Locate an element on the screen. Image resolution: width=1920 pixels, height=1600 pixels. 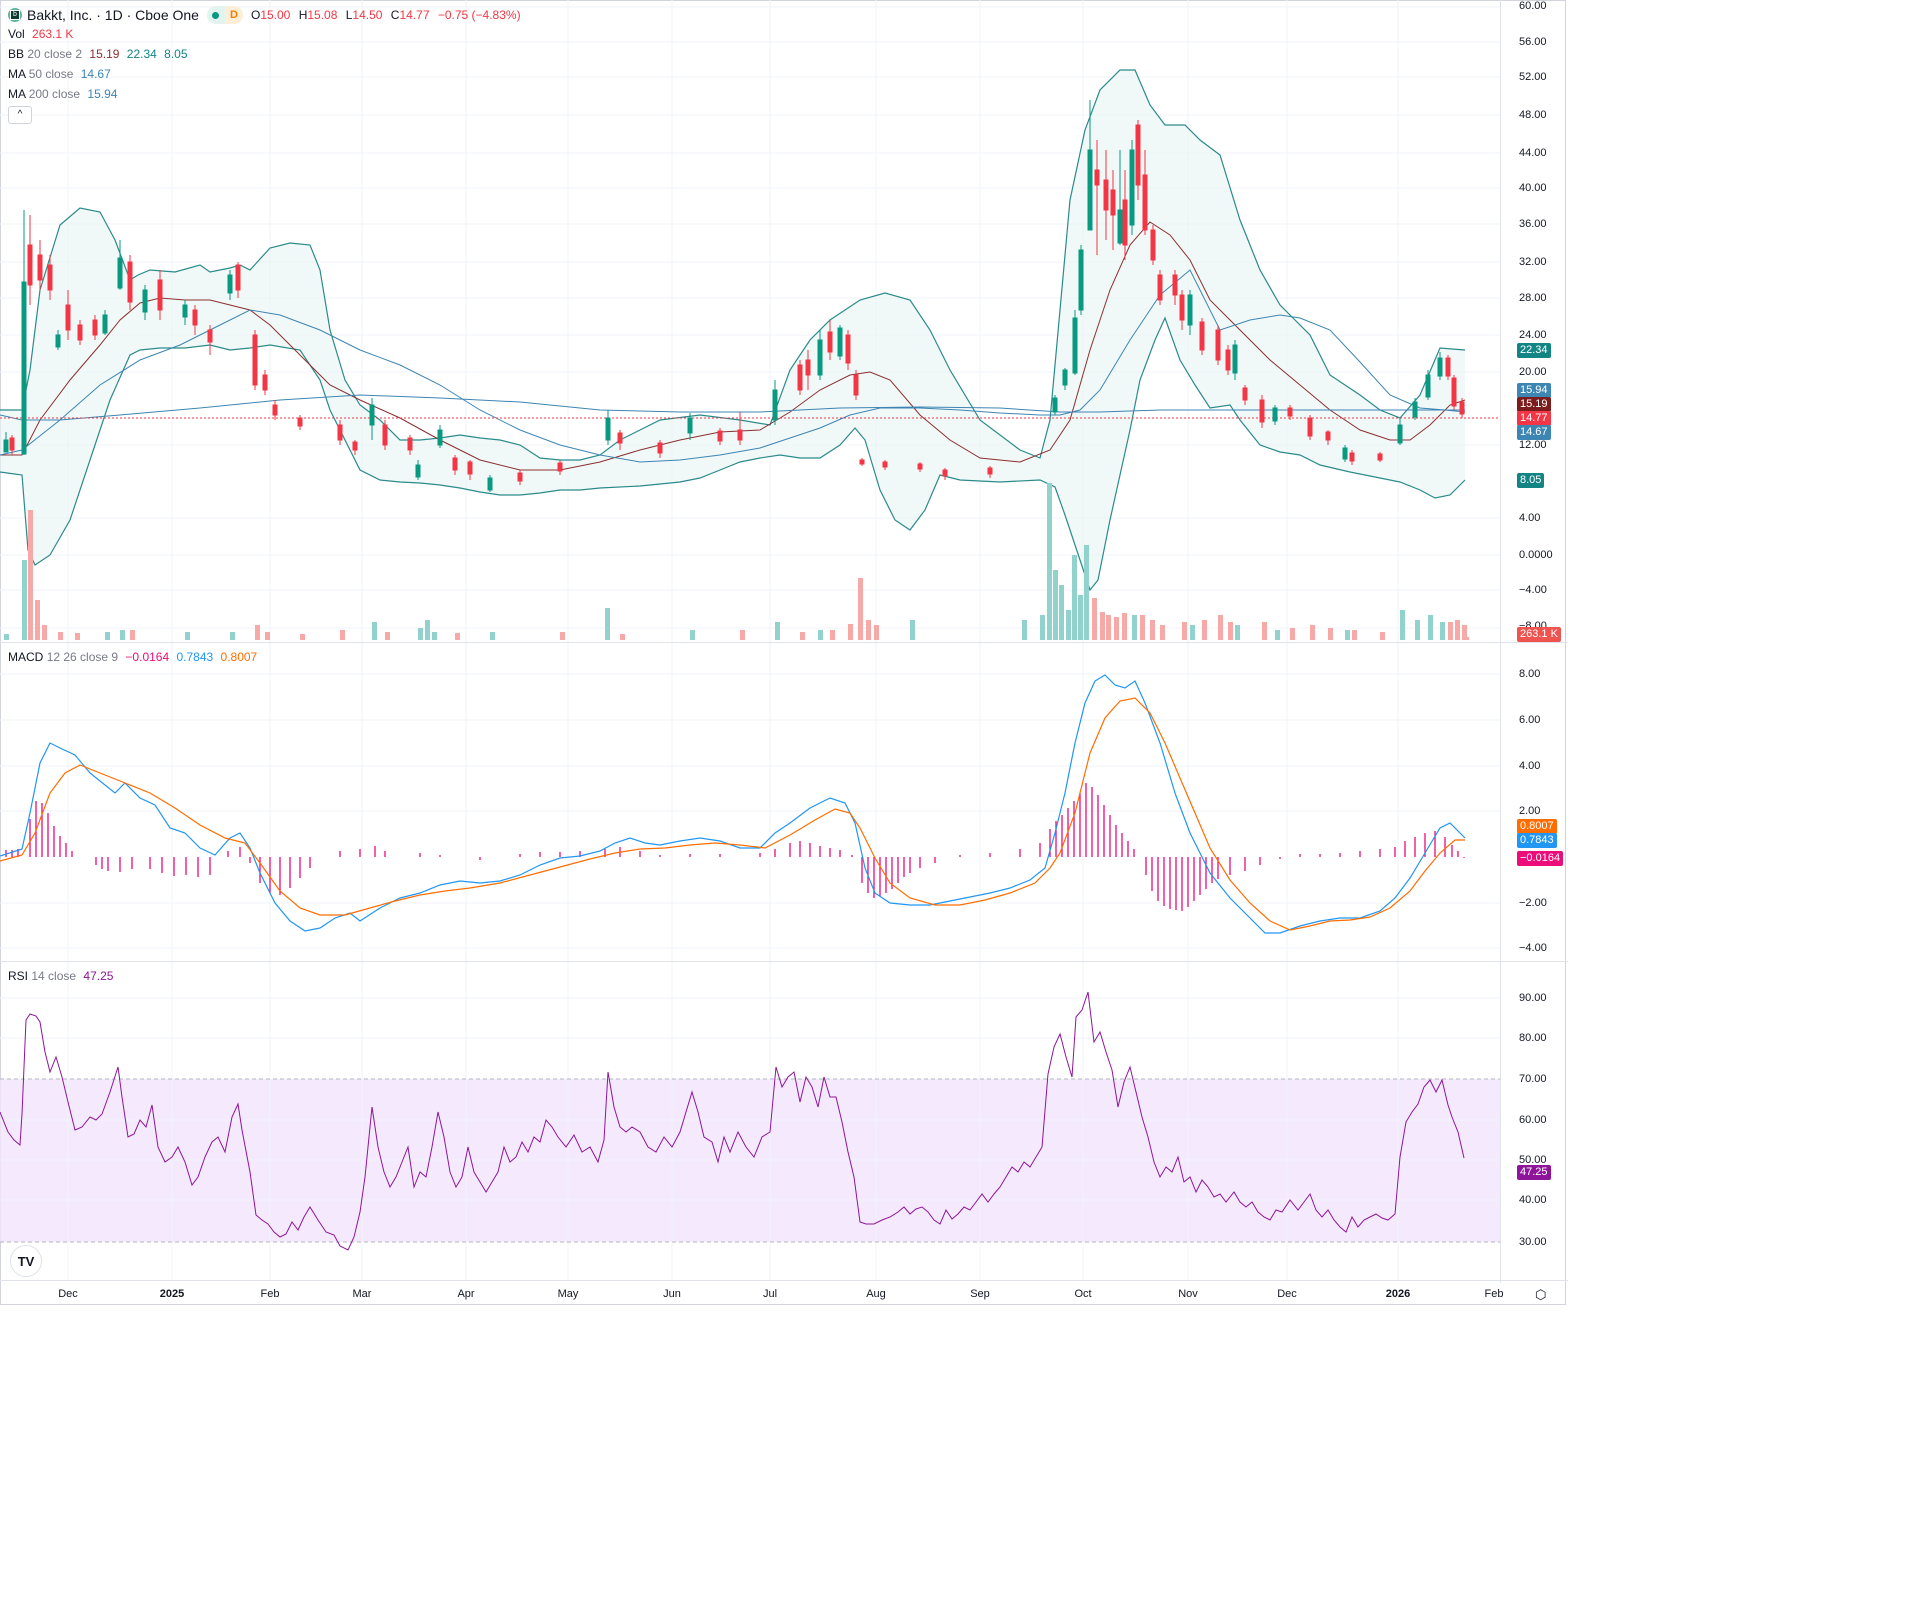
rsi-tick: 70.00 is located at coordinates (1533, 1079).